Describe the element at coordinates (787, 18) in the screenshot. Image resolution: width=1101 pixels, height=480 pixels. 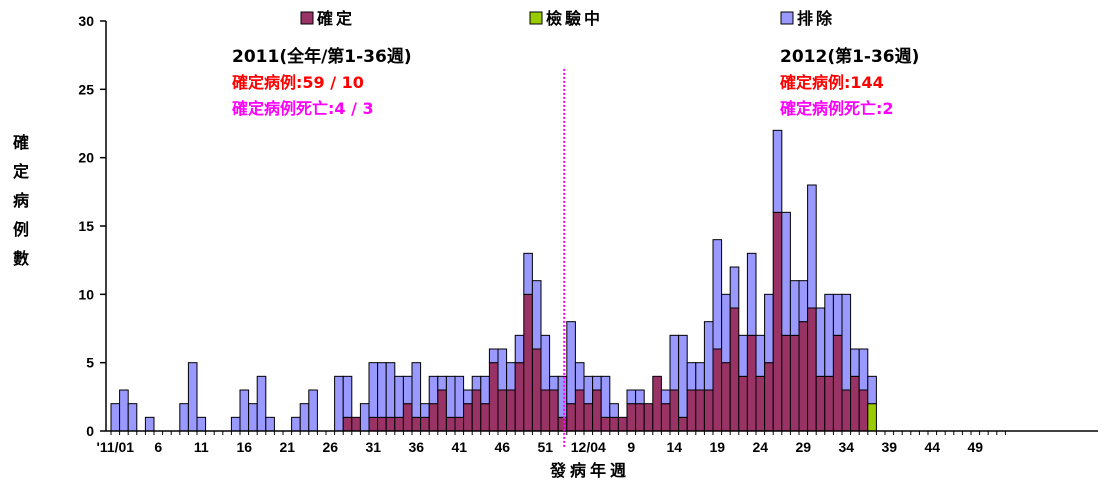
I see `legend-swatch-excluded` at that location.